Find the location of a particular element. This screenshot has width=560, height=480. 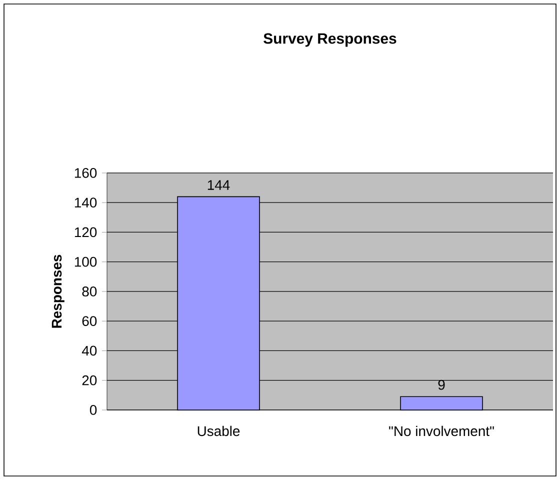

x-tick-label: "No involvement" is located at coordinates (441, 431).